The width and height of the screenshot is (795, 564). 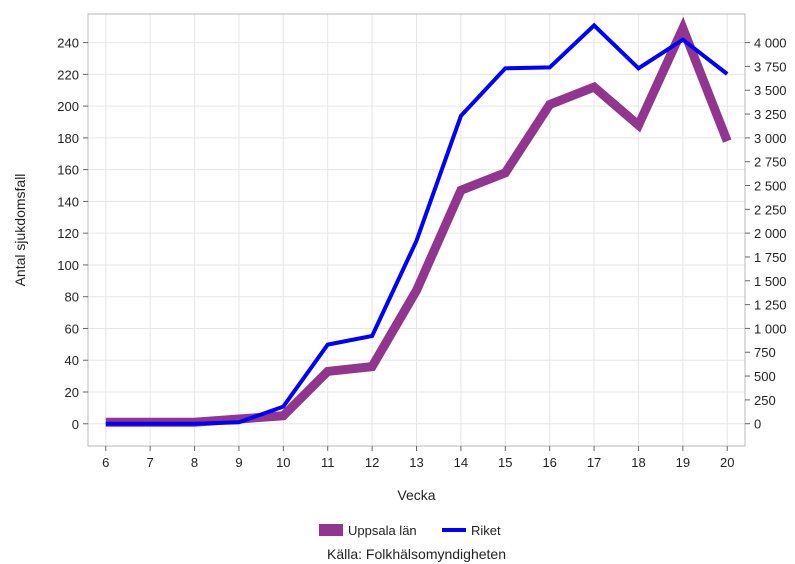 What do you see at coordinates (770, 43) in the screenshot?
I see `y-right-tick-label: 4 000` at bounding box center [770, 43].